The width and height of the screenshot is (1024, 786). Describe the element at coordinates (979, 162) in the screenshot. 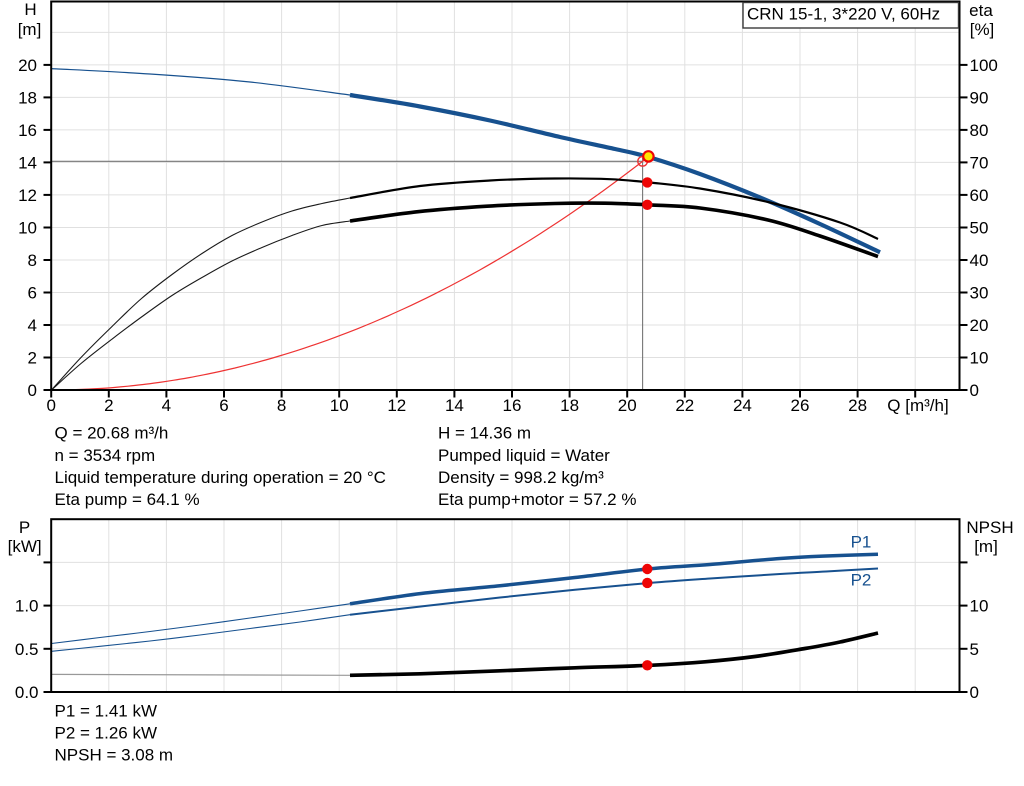

I see `svg-text: 70` at that location.